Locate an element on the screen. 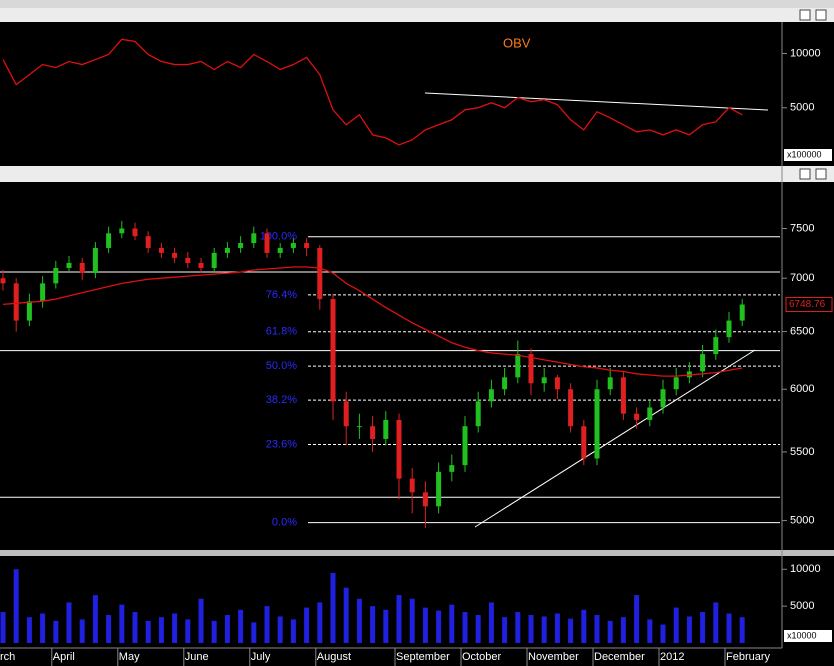 This screenshot has width=834, height=666. last-price: 6748.76 is located at coordinates (807, 304).